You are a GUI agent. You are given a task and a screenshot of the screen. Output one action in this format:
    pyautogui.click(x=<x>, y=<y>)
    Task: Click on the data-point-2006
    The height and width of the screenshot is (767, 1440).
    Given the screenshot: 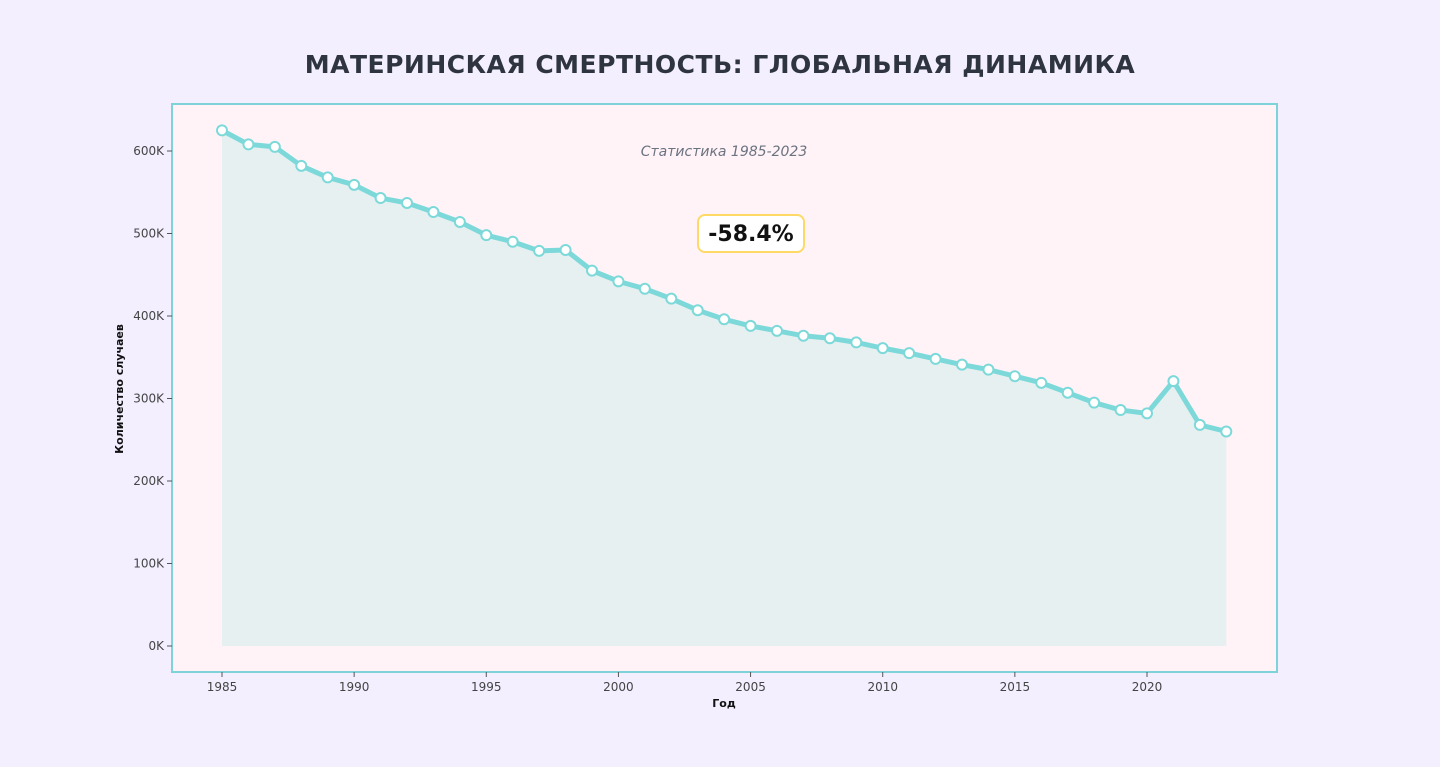 What is the action you would take?
    pyautogui.click(x=777, y=330)
    